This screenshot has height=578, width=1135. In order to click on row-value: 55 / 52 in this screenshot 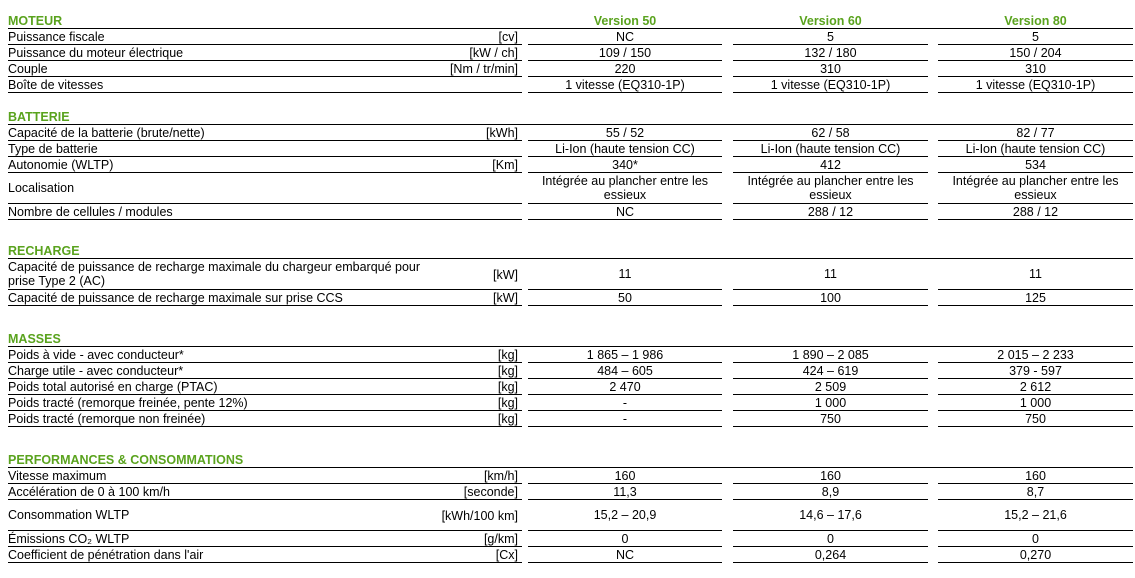, I will do `click(625, 133)`.